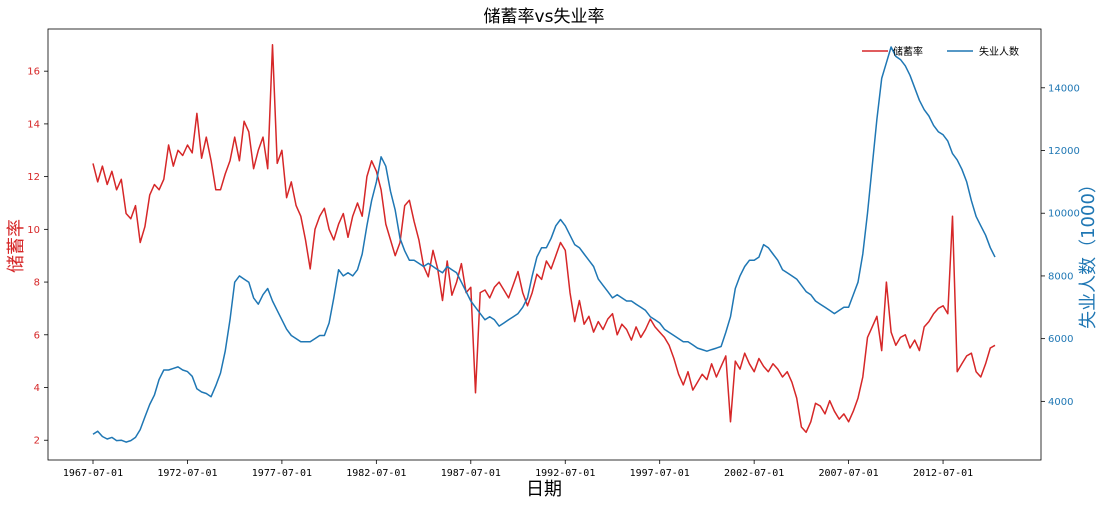  I want to click on x-tick-label: 2012-07-01, so click(943, 473).